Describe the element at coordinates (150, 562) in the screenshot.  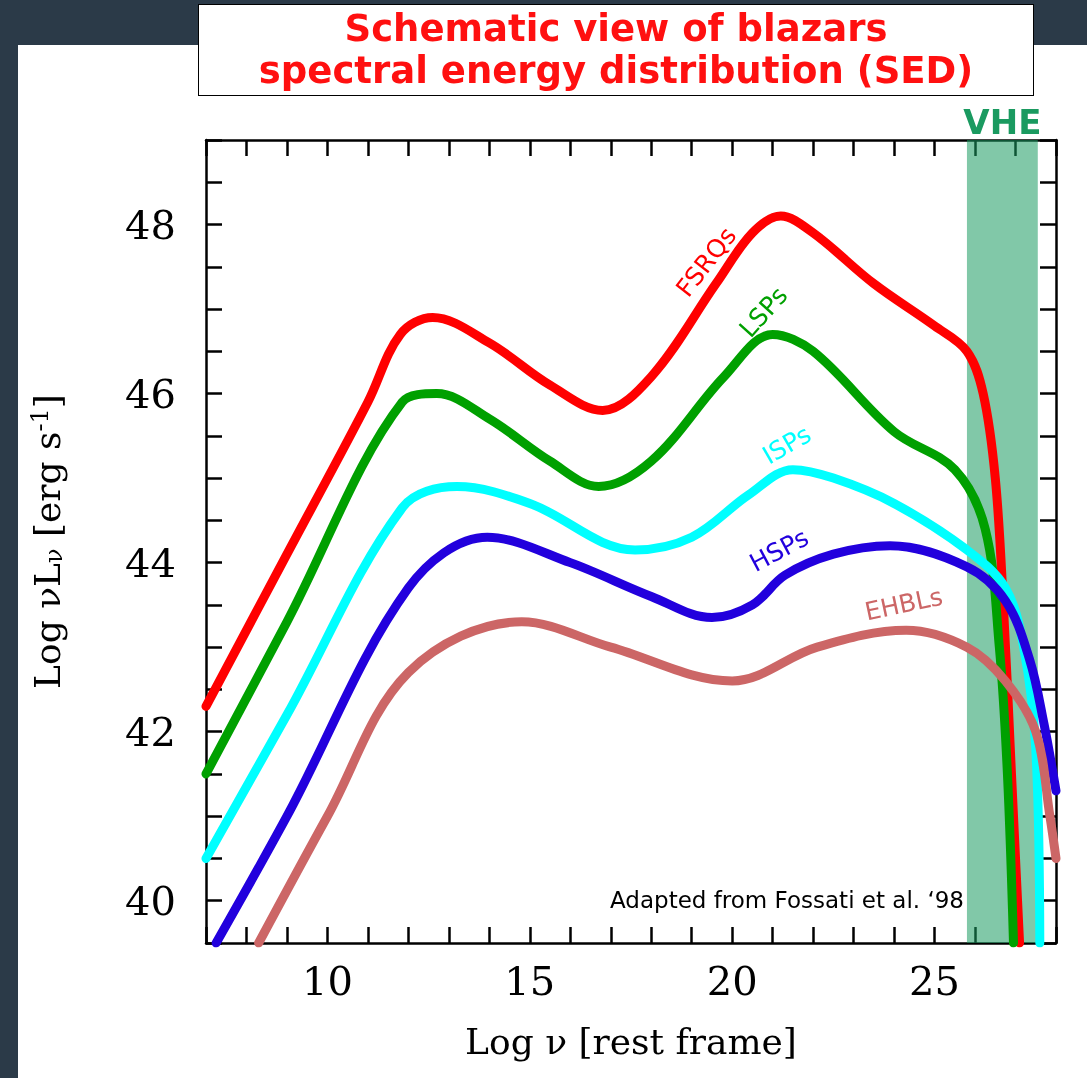
I see `y-tick-label: 44` at that location.